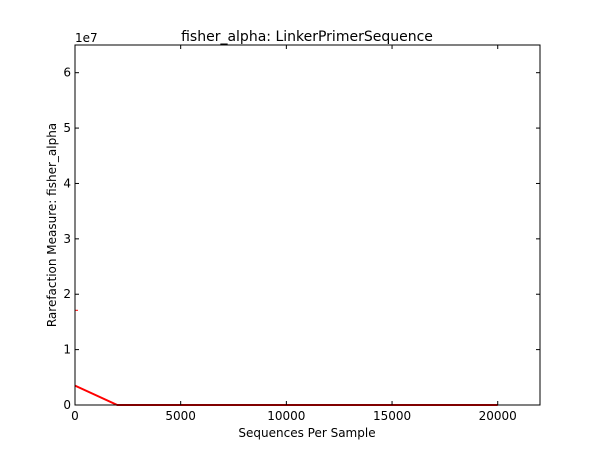 Image resolution: width=600 pixels, height=450 pixels. I want to click on y-tick-label: 5, so click(67, 128).